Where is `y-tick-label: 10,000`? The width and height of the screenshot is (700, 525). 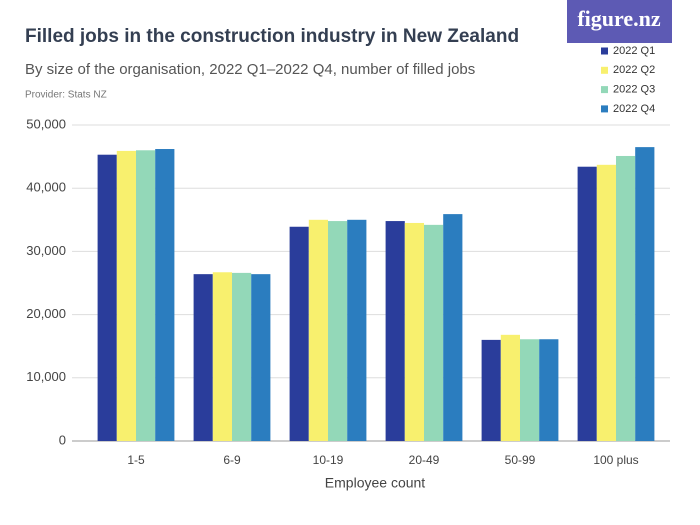 y-tick-label: 10,000 is located at coordinates (46, 376).